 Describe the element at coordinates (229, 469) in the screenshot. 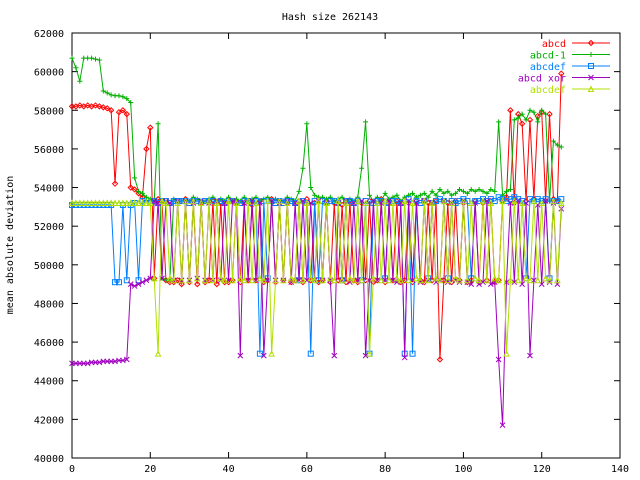

I see `x-tick-label: 40` at that location.